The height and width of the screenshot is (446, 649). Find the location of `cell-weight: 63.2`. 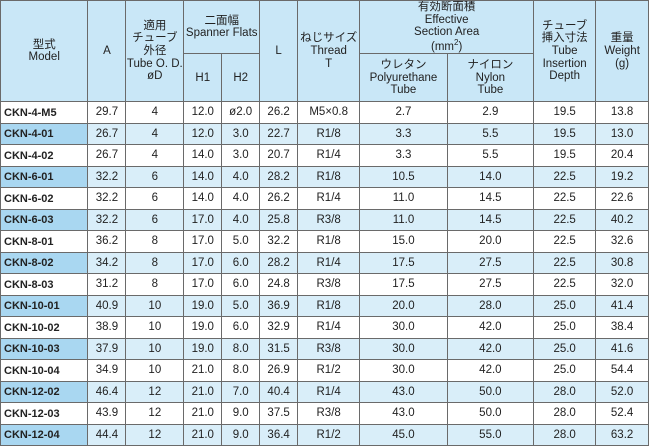

cell-weight: 63.2 is located at coordinates (622, 434).